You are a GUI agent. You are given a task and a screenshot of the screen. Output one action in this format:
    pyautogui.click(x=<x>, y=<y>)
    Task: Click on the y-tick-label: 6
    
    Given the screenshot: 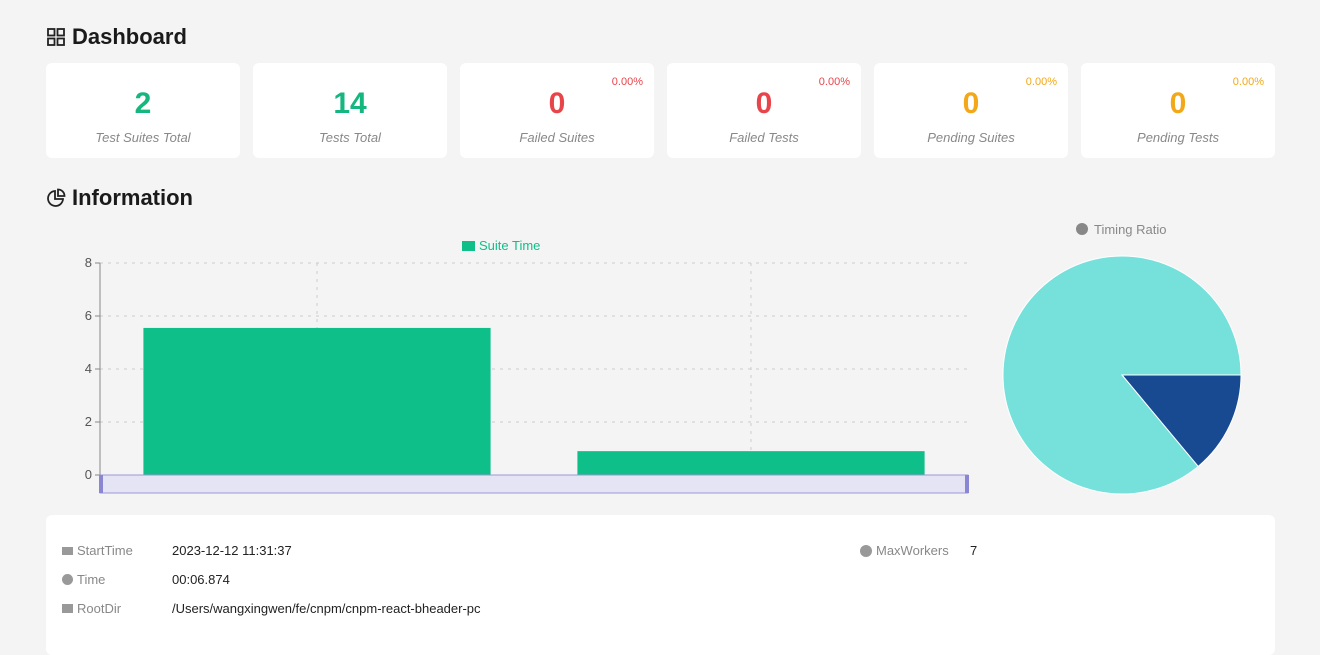 What is the action you would take?
    pyautogui.click(x=88, y=315)
    